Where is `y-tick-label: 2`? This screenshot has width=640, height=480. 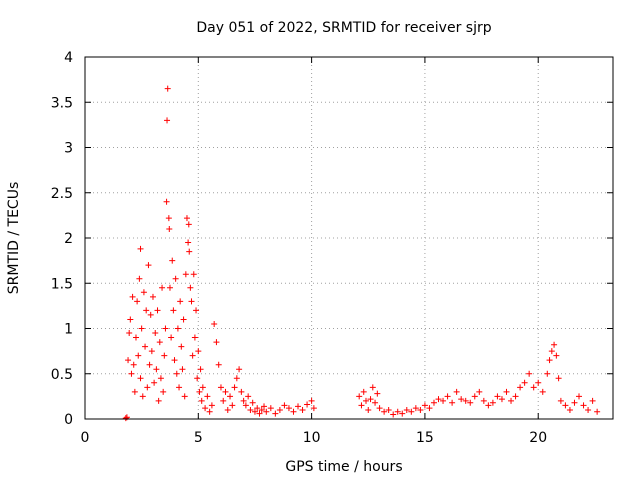
y-tick-label: 2 is located at coordinates (68, 239).